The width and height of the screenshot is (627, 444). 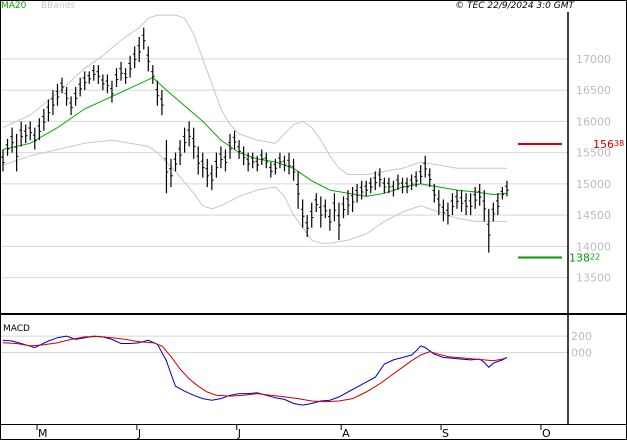 I want to click on macd-line, so click(x=255, y=370).